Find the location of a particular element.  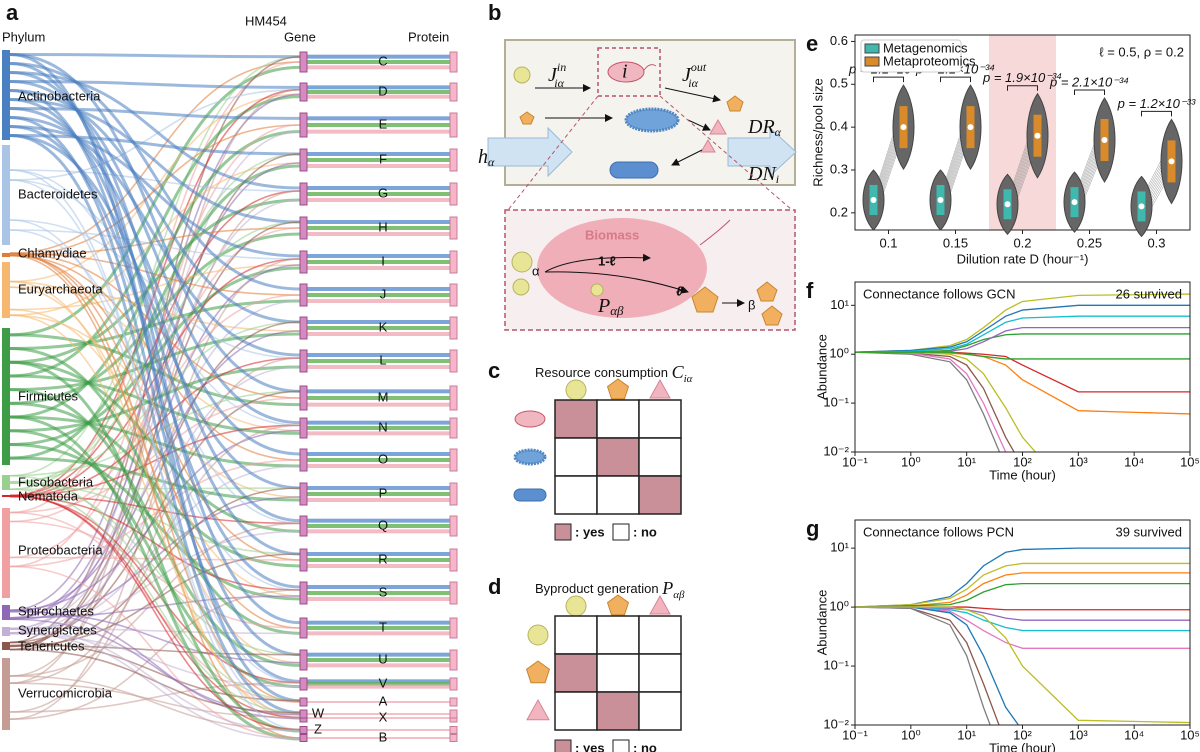

y-axis-label: Richness/pool size is located at coordinates (817, 132).